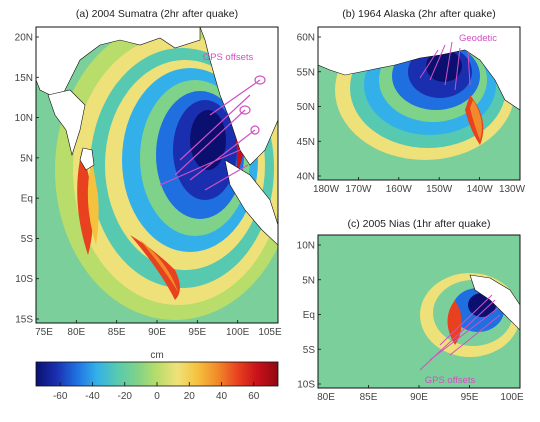 This screenshot has height=422, width=540. What do you see at coordinates (306, 38) in the screenshot?
I see `panel-b-ytick-label: 60N` at bounding box center [306, 38].